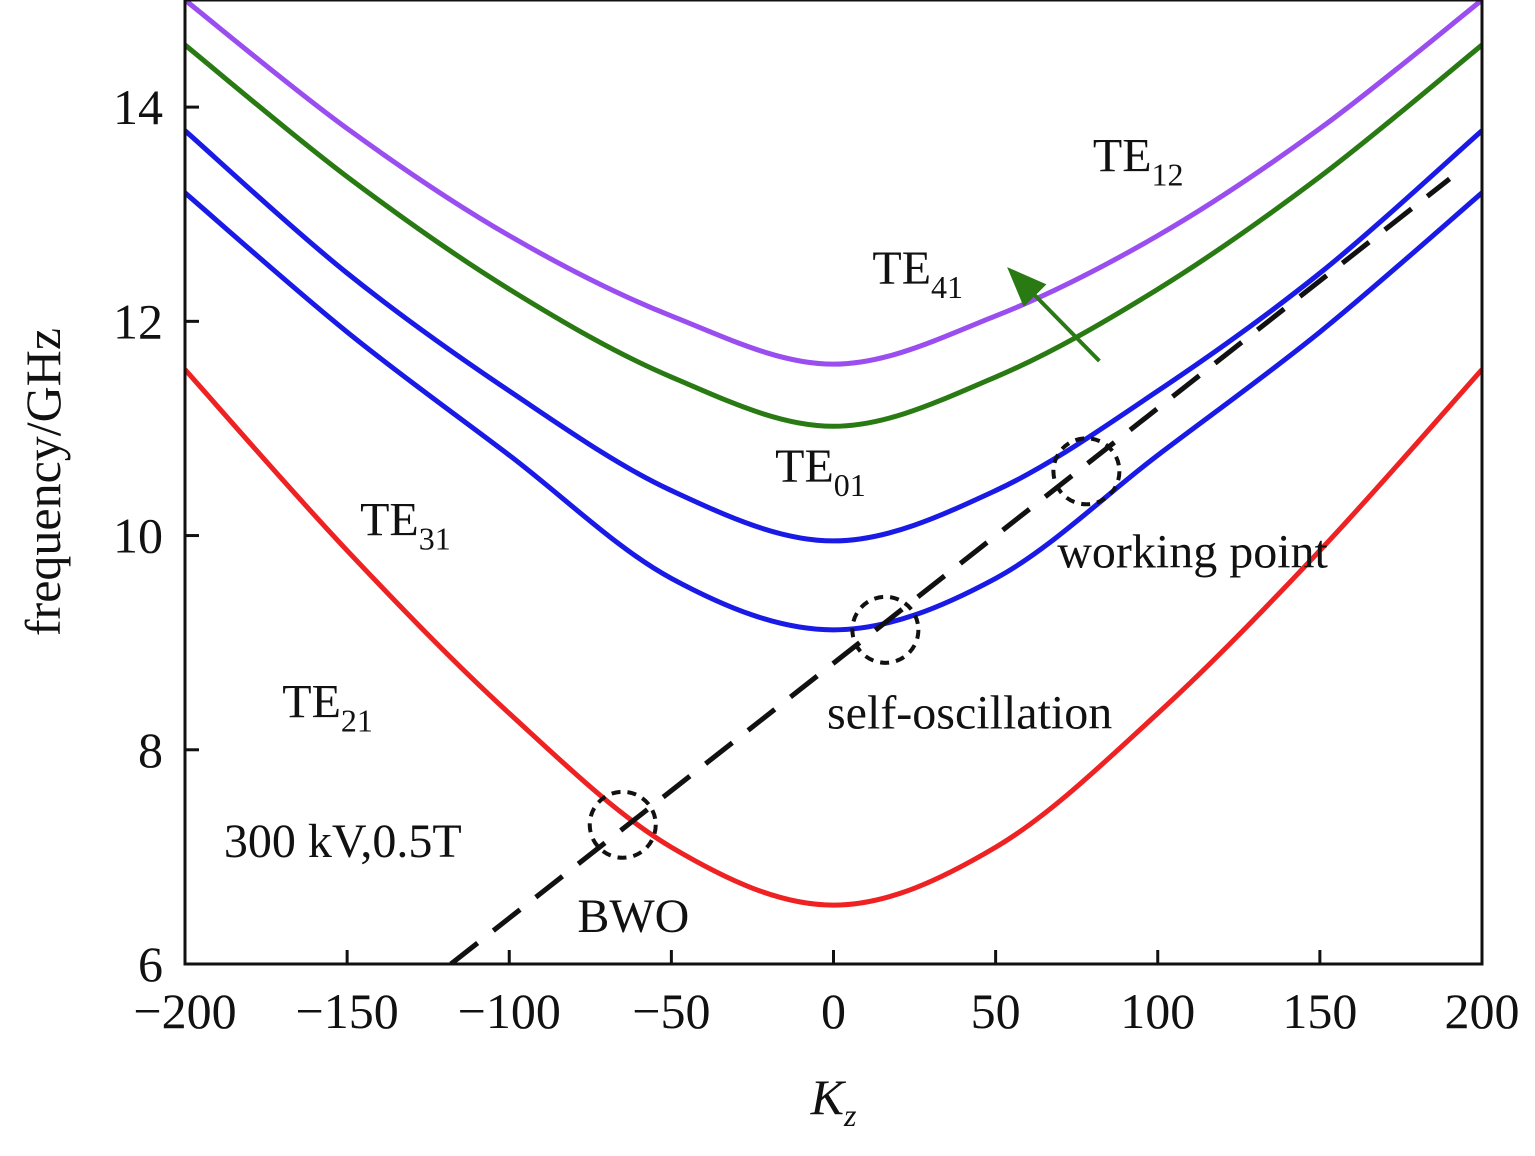  I want to click on annotation-300-kv-0-5t: 300 kV,0.5T, so click(343, 841).